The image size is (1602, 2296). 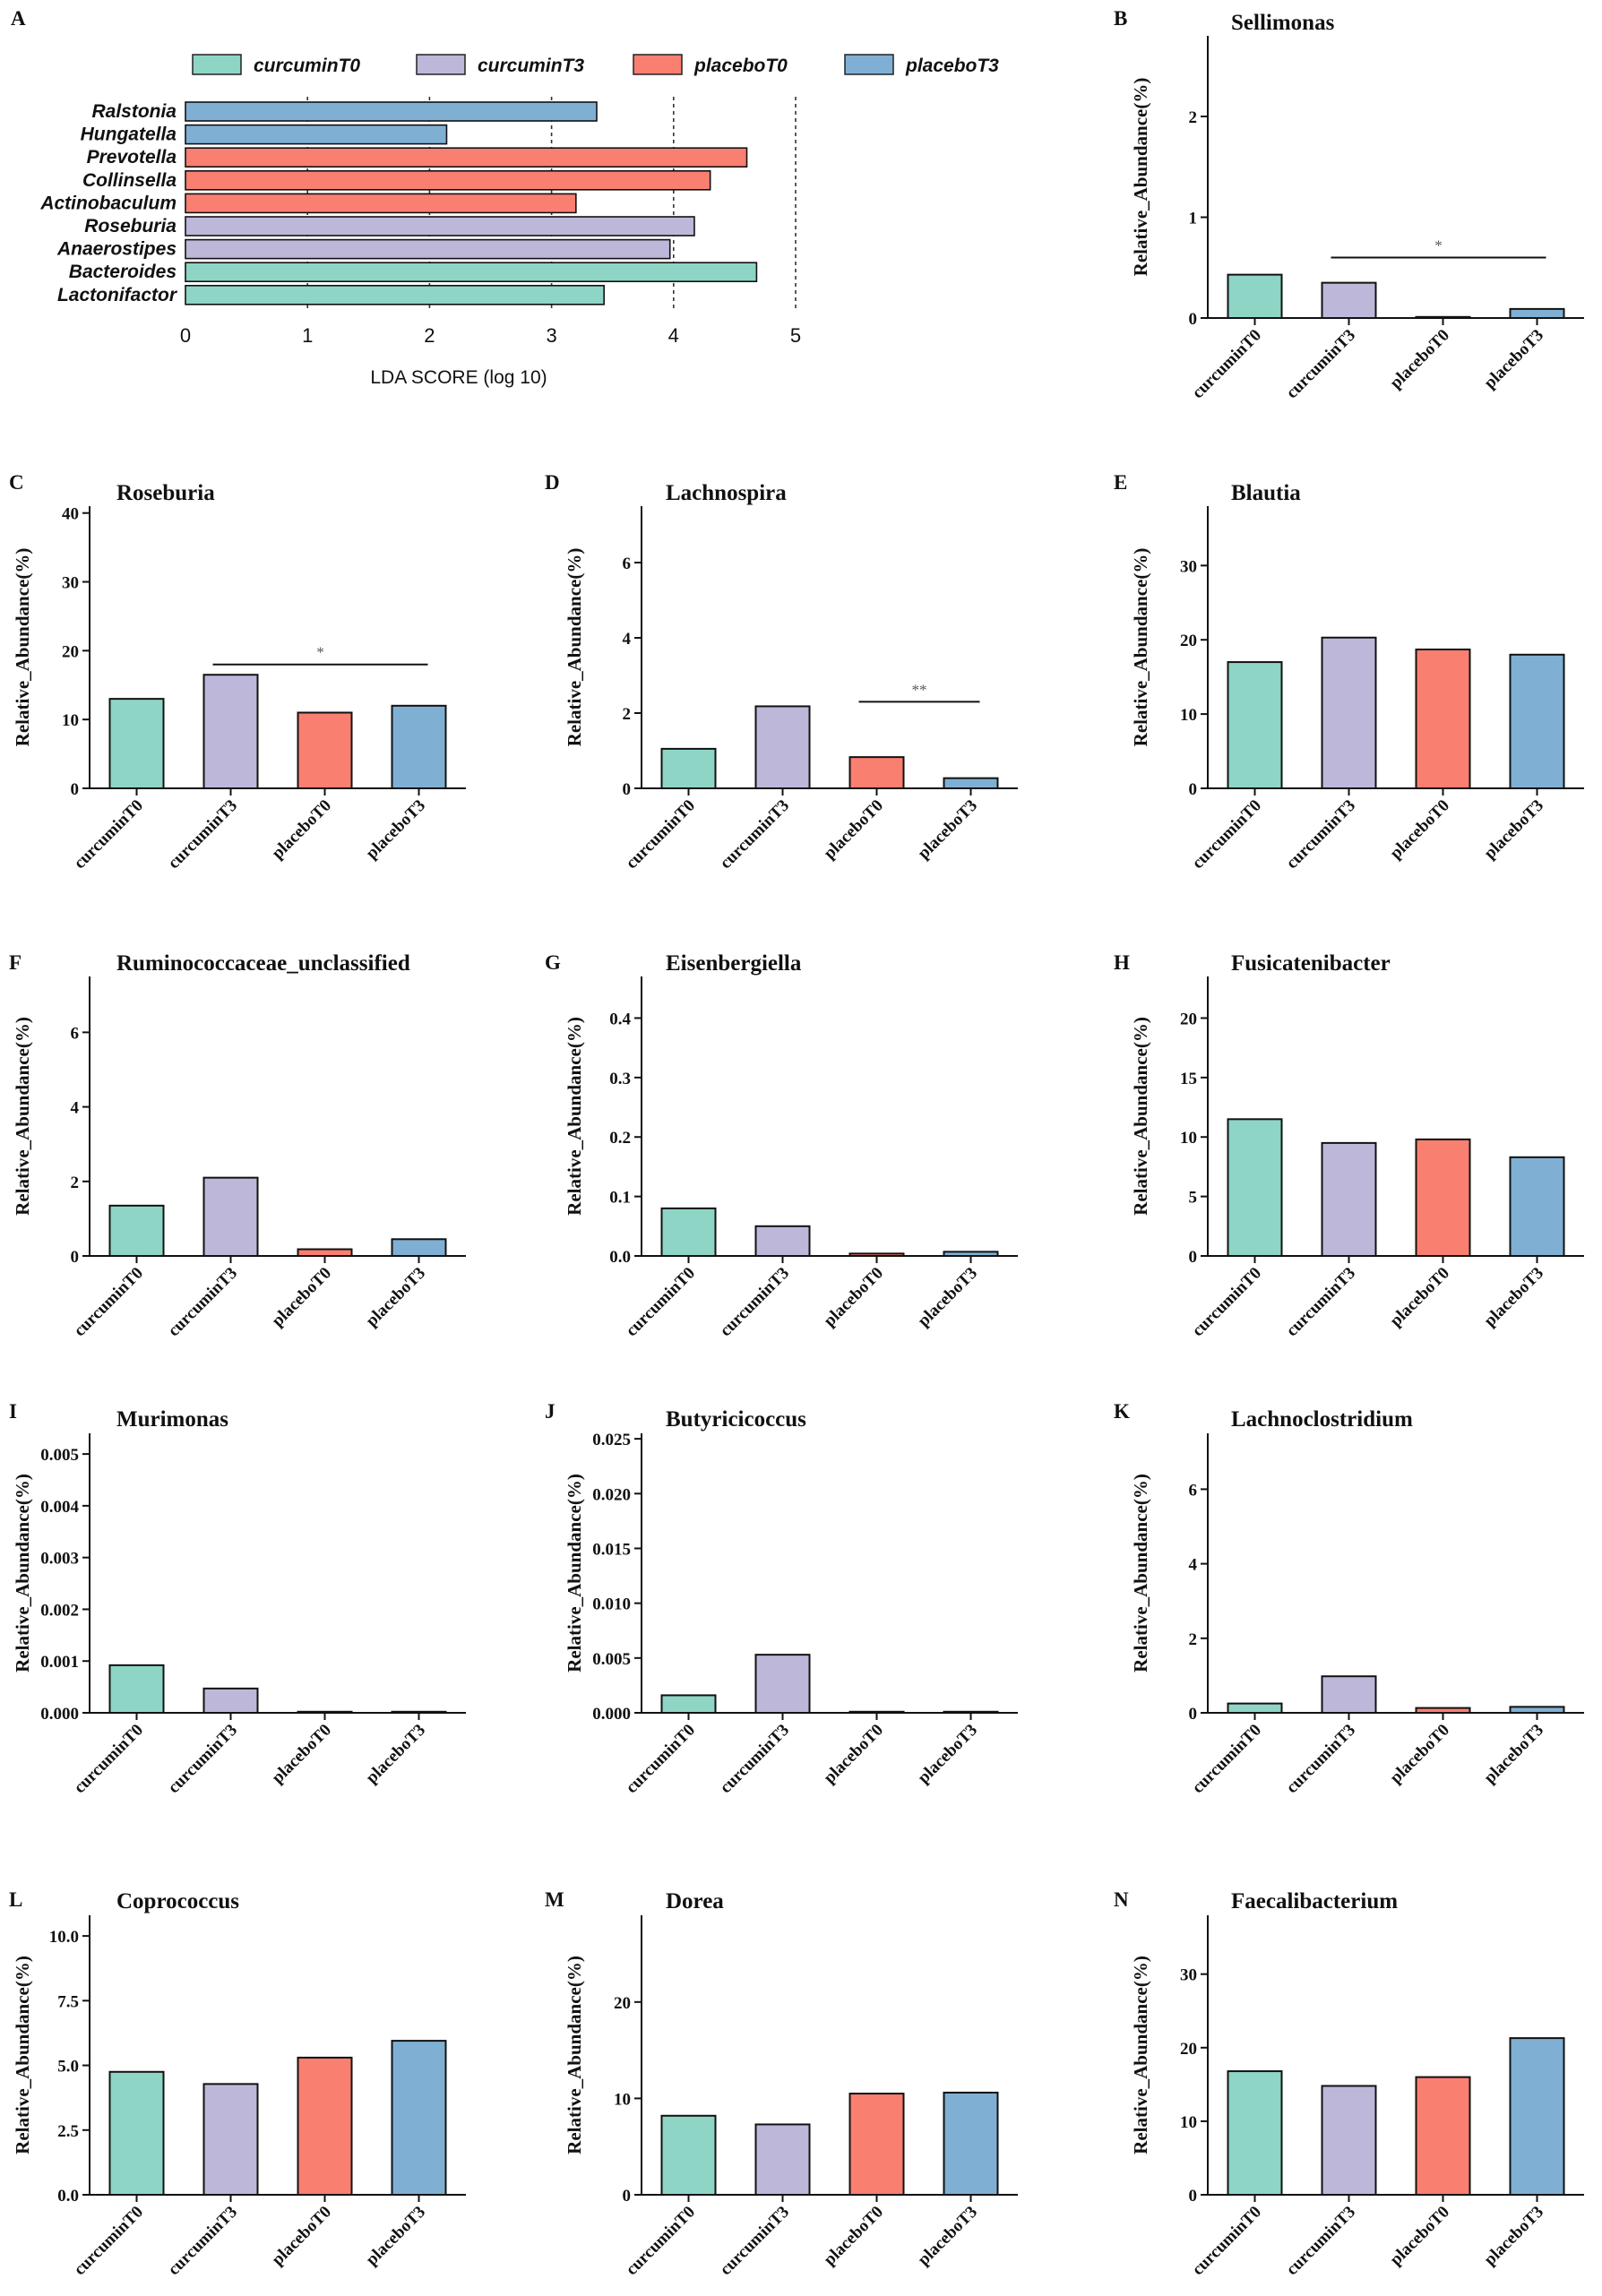 I want to click on panel-title: Lachnospira, so click(x=726, y=493).